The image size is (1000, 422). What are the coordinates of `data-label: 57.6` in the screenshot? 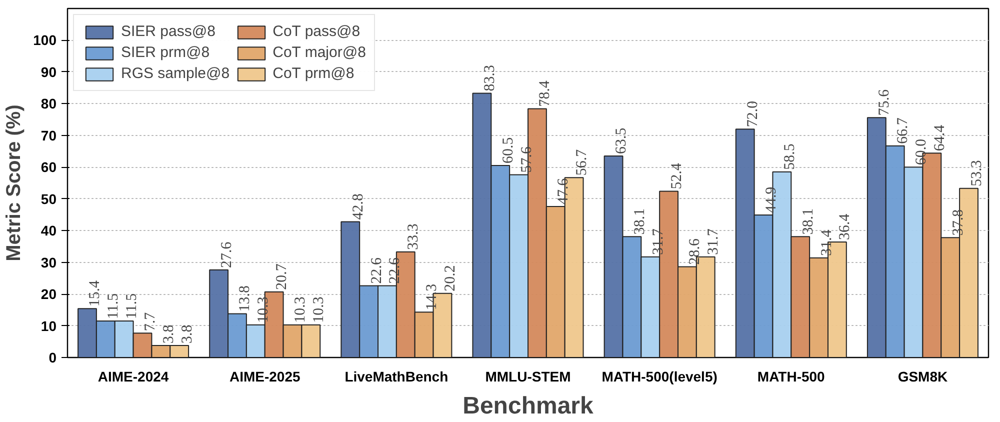 It's located at (526, 159).